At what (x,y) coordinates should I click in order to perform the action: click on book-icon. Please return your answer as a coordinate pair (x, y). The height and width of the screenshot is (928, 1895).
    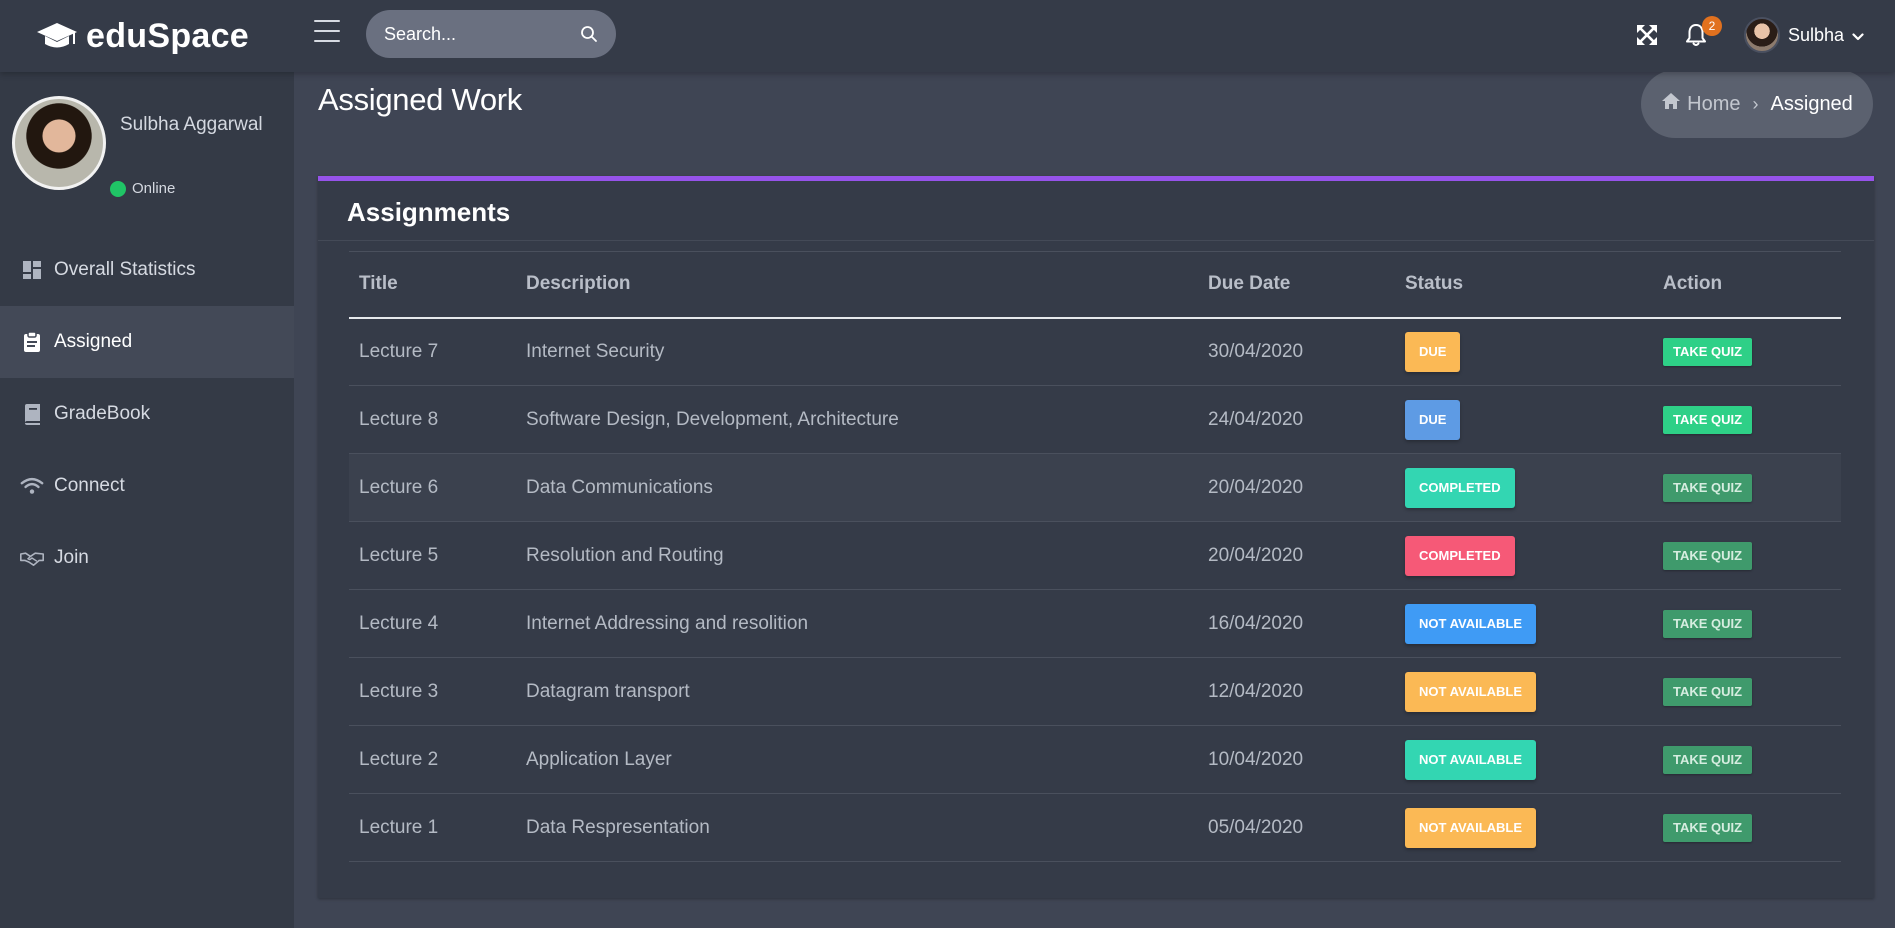
    Looking at the image, I should click on (32, 414).